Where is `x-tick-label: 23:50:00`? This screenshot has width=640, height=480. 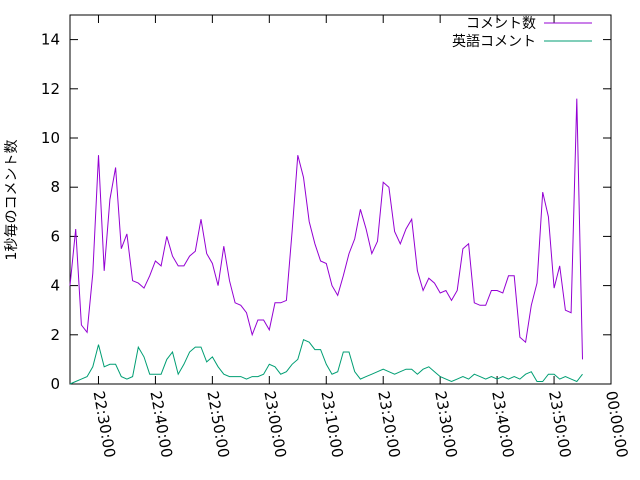 x-tick-label: 23:50:00 is located at coordinates (559, 424).